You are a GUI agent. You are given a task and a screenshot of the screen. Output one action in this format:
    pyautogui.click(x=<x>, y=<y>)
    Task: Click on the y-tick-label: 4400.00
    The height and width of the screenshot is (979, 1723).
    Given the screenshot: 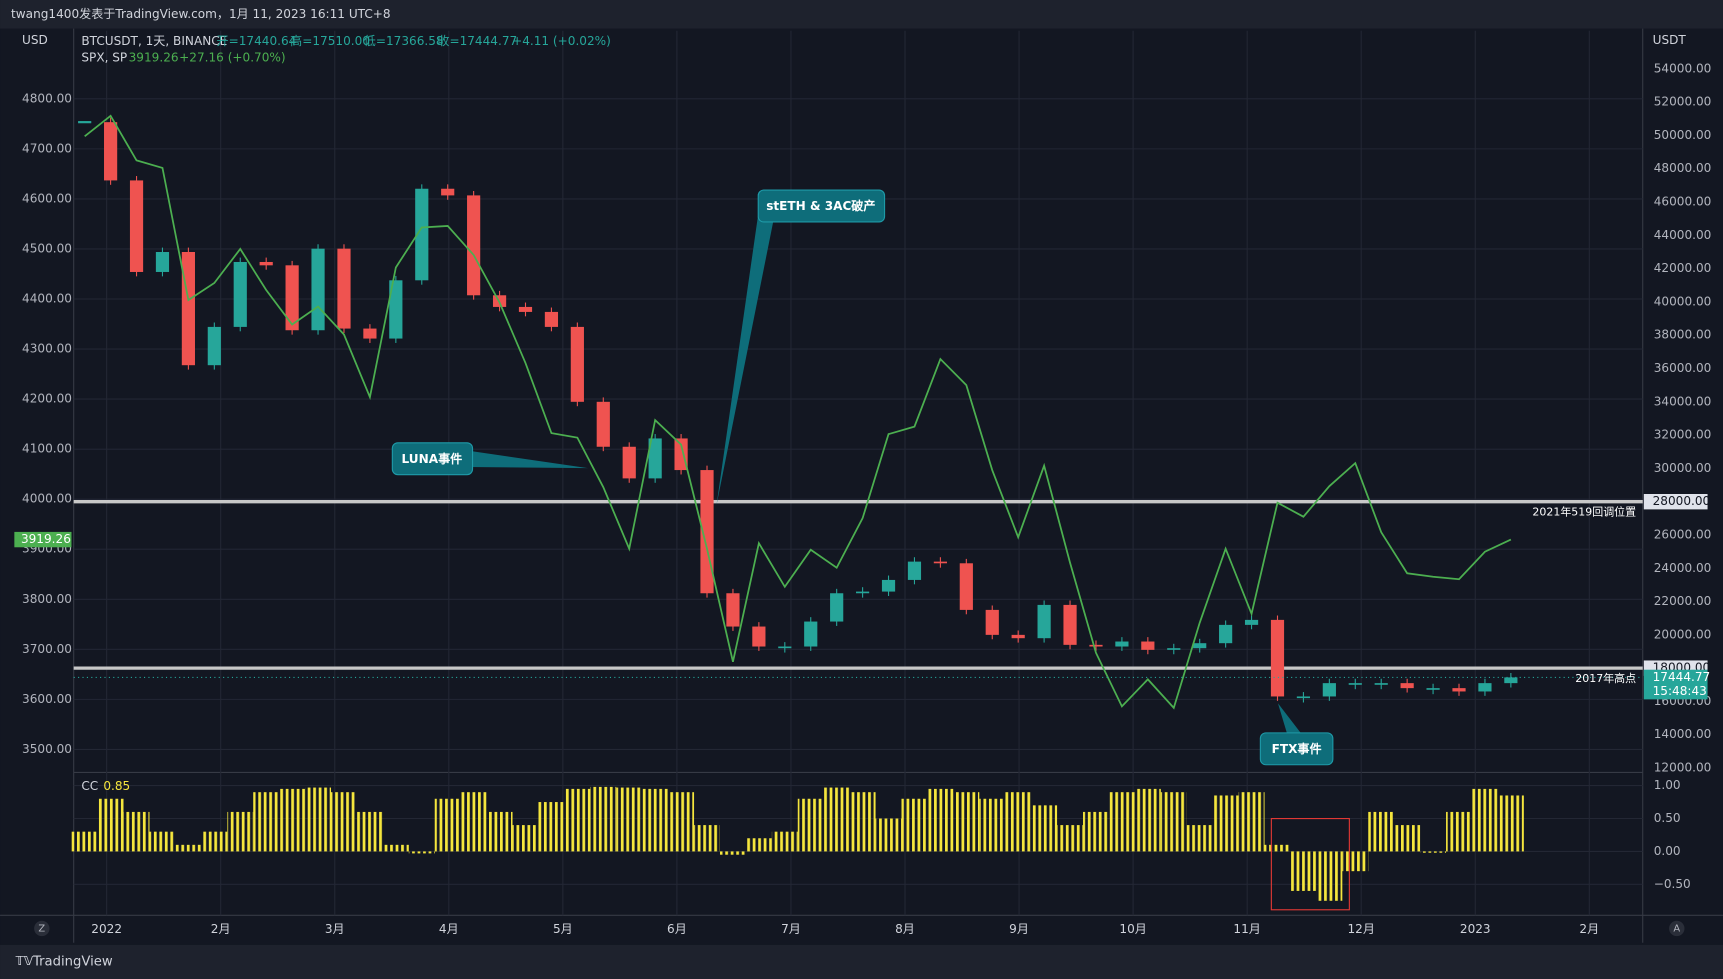 What is the action you would take?
    pyautogui.click(x=47, y=299)
    